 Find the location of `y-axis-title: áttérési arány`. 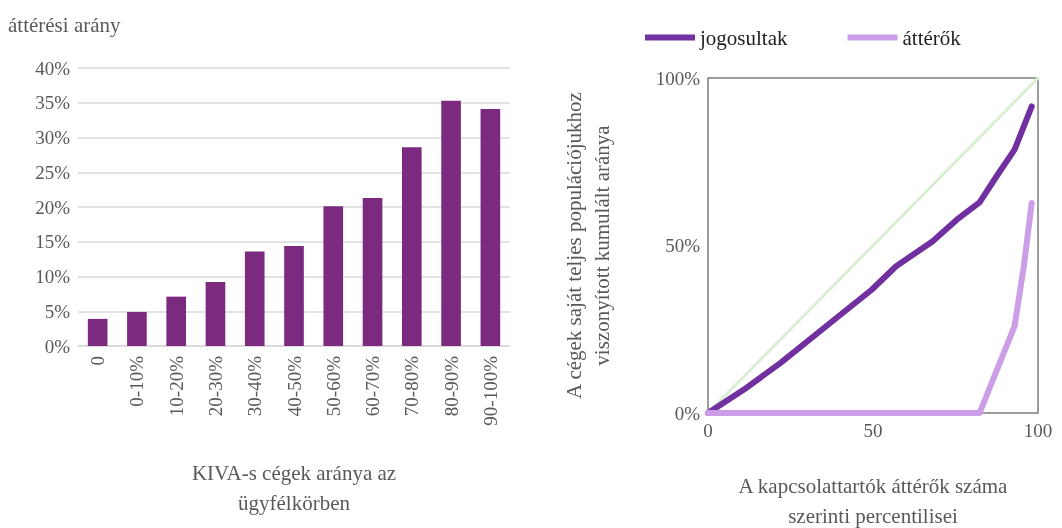

y-axis-title: áttérési arány is located at coordinates (65, 24).